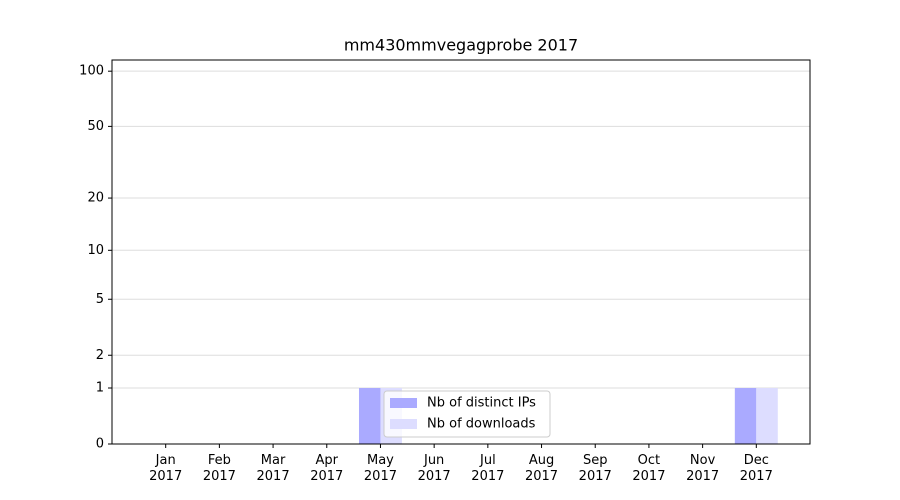 The width and height of the screenshot is (900, 500). Describe the element at coordinates (100, 355) in the screenshot. I see `y-tick-label: 2` at that location.